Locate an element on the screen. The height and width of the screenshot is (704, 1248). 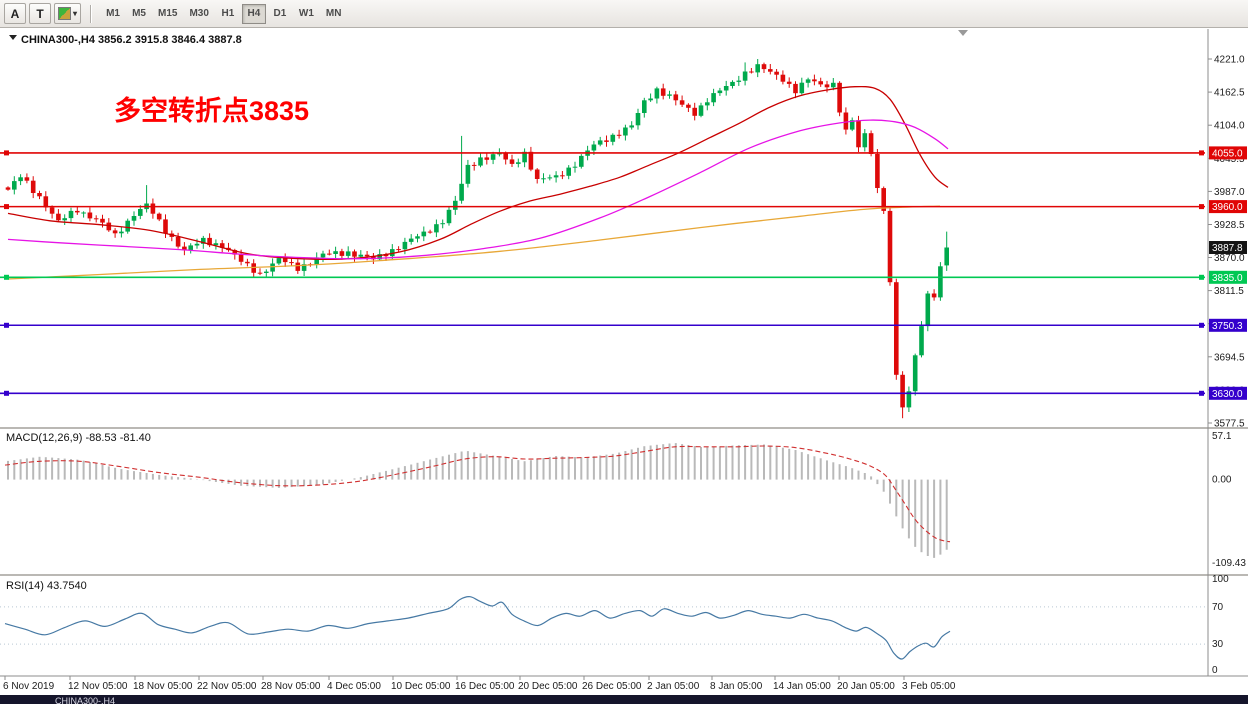
svg-text: 0 is located at coordinates (1215, 670).